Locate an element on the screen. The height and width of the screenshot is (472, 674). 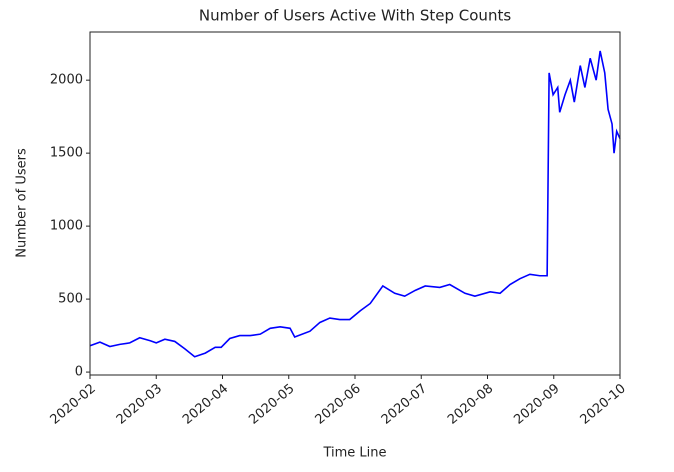
chart-title: Number of Users Active With Step Counts is located at coordinates (355, 16).